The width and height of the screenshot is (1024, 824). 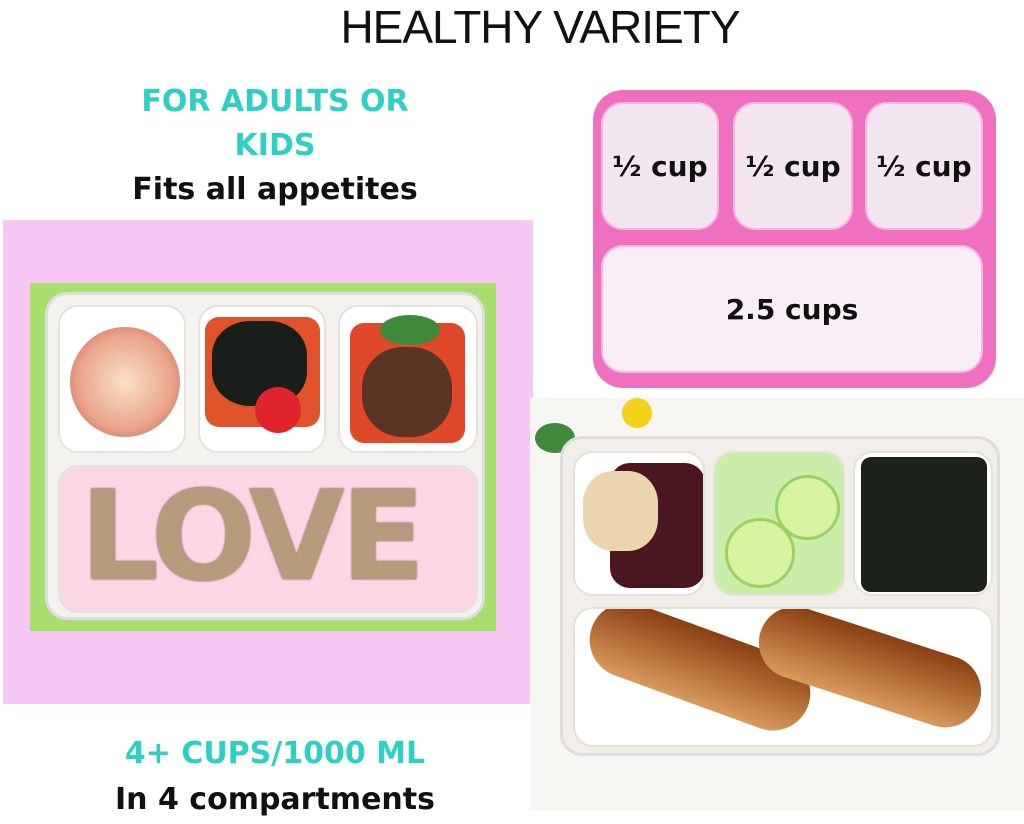 What do you see at coordinates (924, 166) in the screenshot?
I see `compartment-small-3: ½ cup` at bounding box center [924, 166].